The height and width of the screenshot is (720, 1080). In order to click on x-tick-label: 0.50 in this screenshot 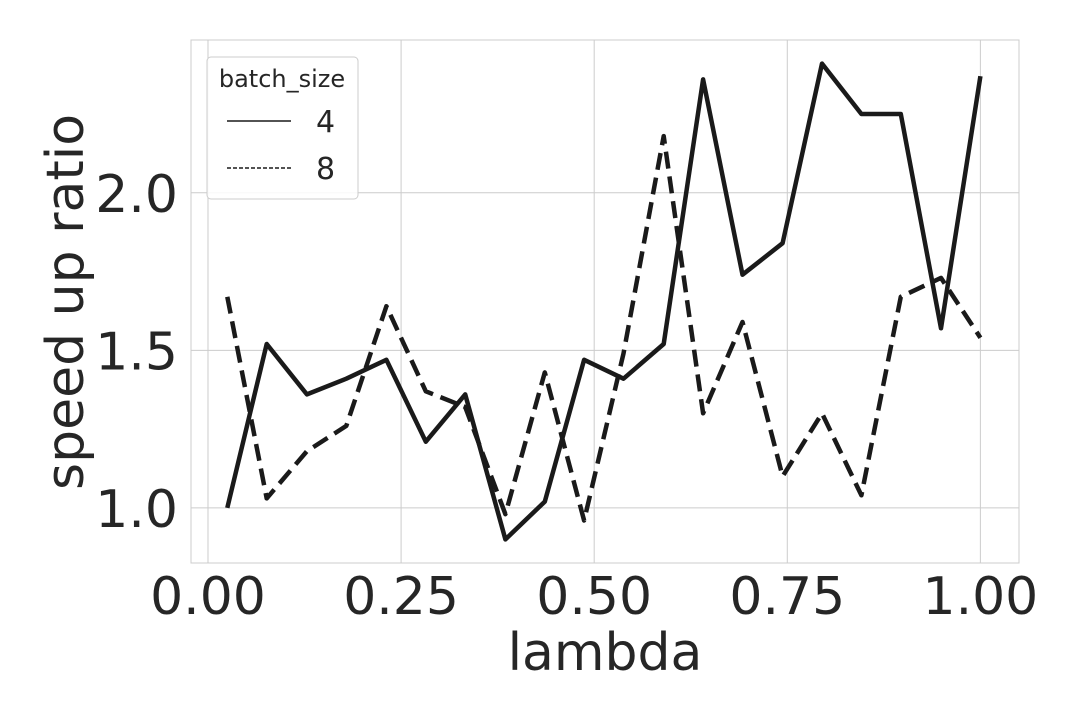, I will do `click(594, 597)`.